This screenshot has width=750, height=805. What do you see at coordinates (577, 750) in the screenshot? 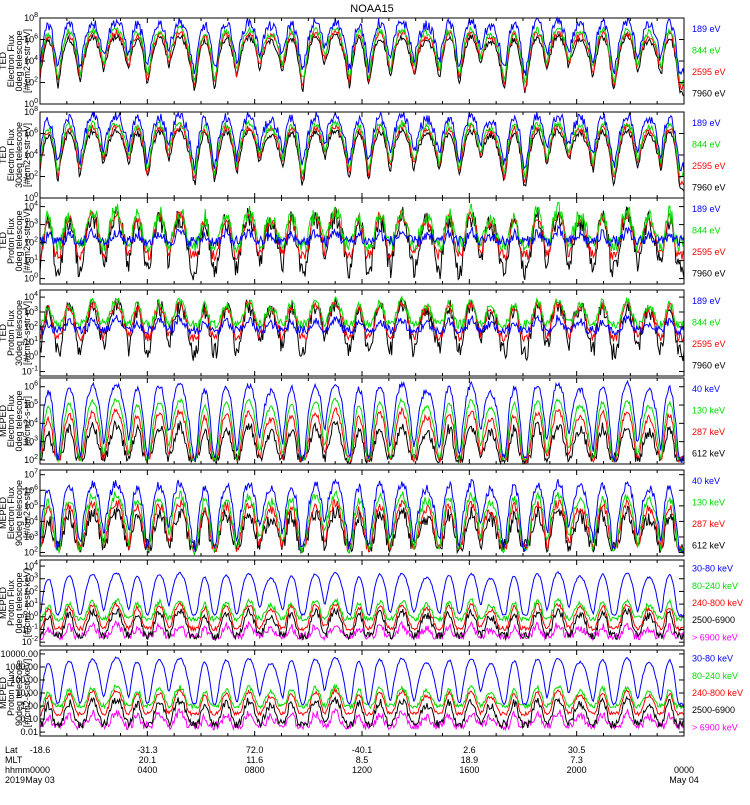
I see `x-axis-value: 30.5` at bounding box center [577, 750].